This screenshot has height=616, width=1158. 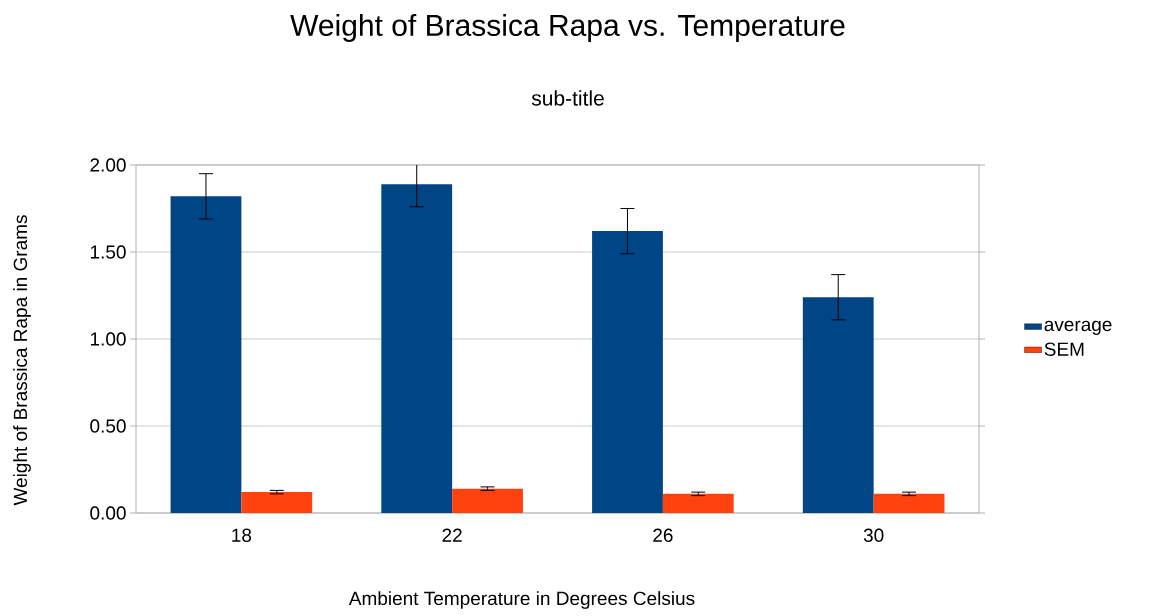 What do you see at coordinates (242, 535) in the screenshot?
I see `x-tick-label: 18` at bounding box center [242, 535].